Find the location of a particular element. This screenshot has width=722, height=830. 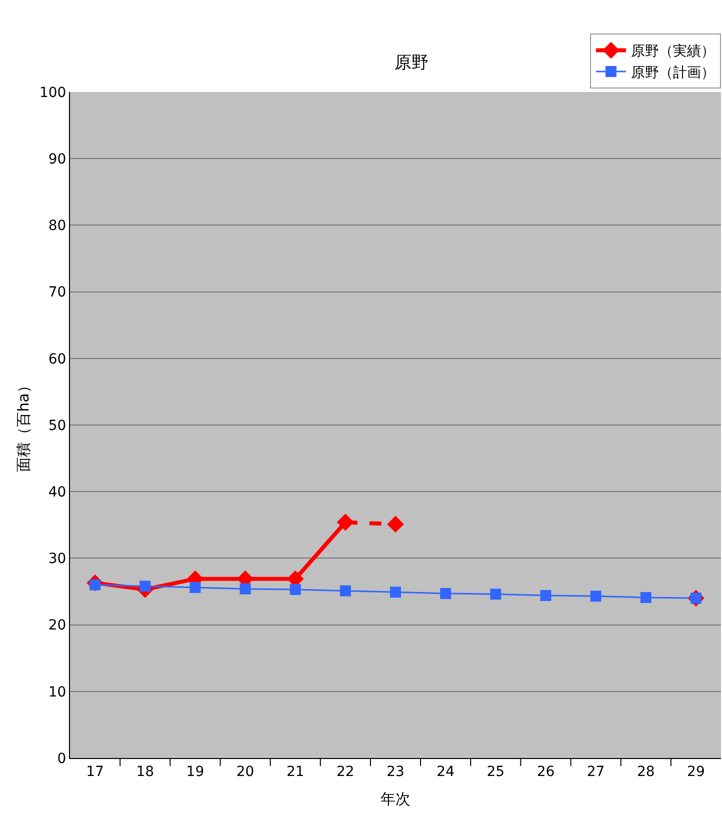

legend-label: 原野（計画） is located at coordinates (673, 72).